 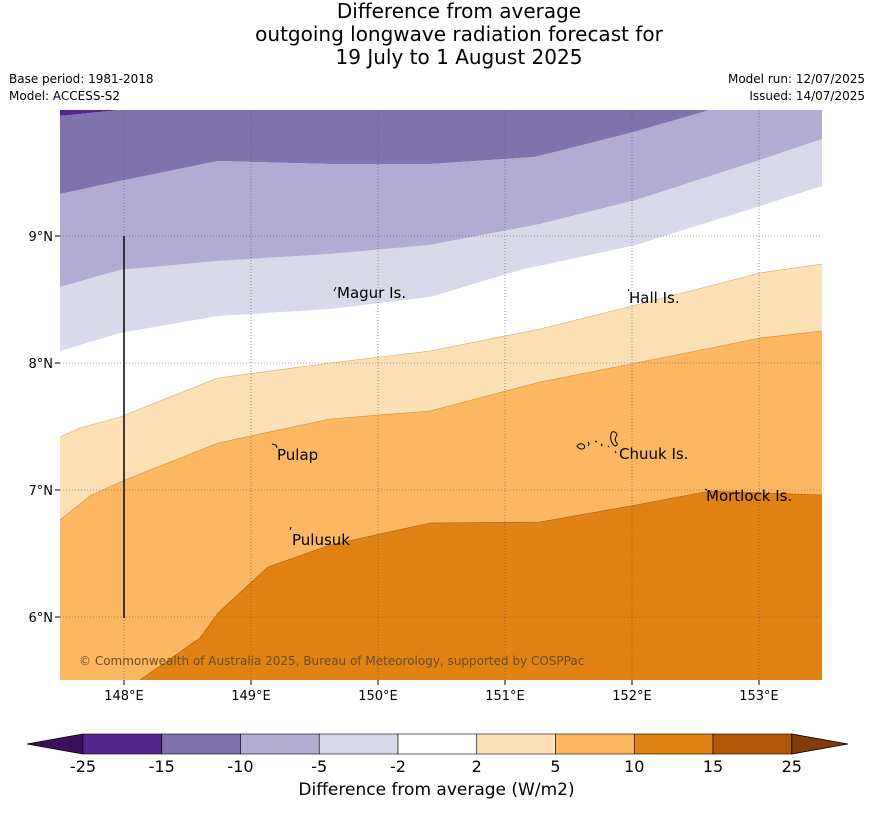 I want to click on pulusuk-island-icon, so click(x=290, y=528).